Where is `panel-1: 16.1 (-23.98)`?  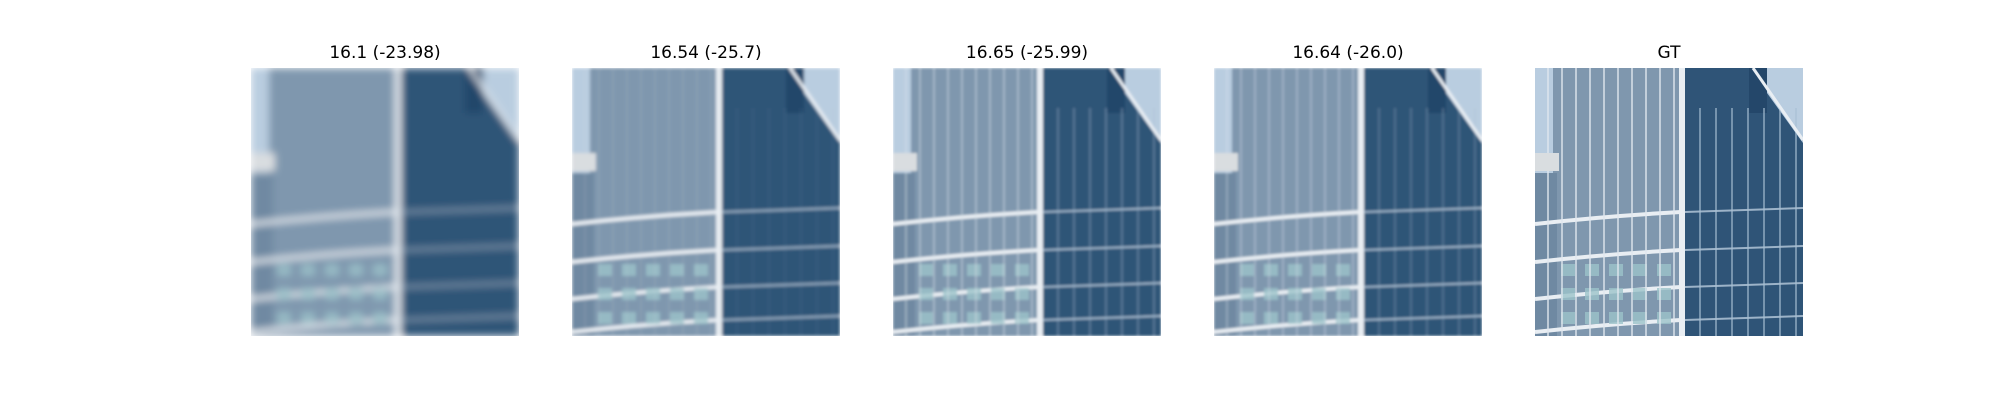 panel-1: 16.1 (-23.98) is located at coordinates (385, 200).